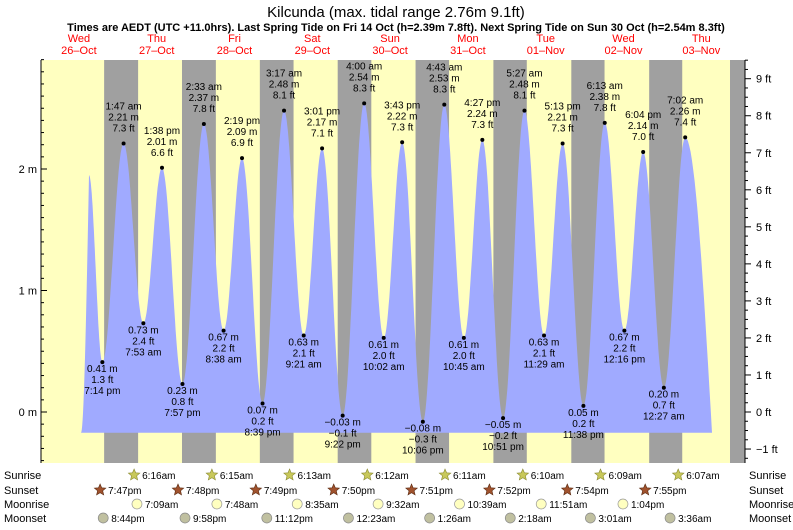 This screenshot has width=793, height=530. What do you see at coordinates (322, 111) in the screenshot?
I see `tide-label: 3:01 pm` at bounding box center [322, 111].